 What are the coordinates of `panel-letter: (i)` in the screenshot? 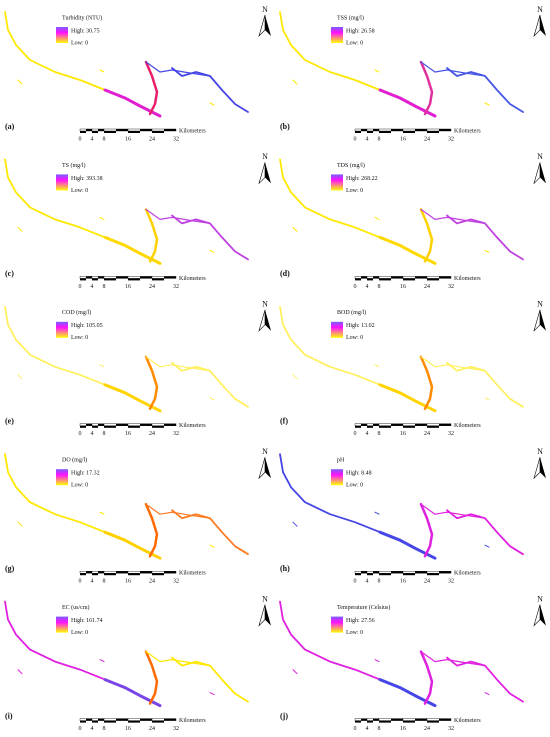 It's located at (9, 715).